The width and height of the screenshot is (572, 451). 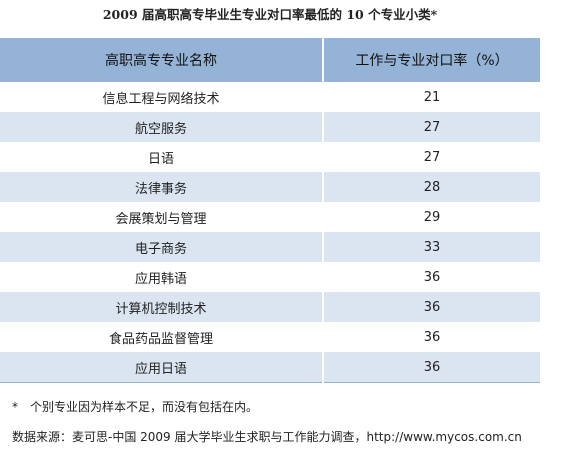 I want to click on table-row: 航空服务 27, so click(x=270, y=127).